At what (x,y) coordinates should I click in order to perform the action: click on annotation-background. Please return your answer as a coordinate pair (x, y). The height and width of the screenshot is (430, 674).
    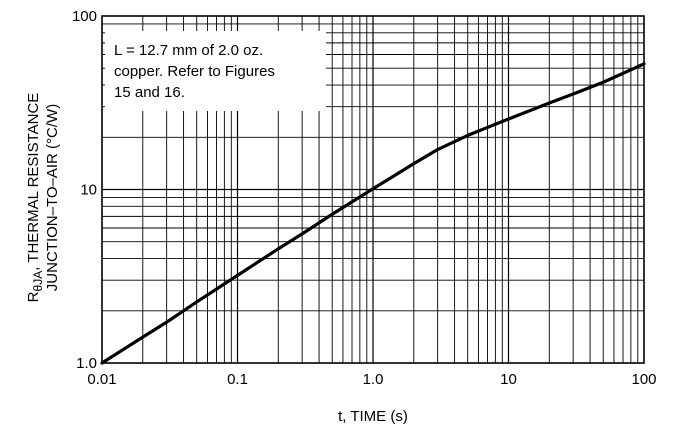
    Looking at the image, I should click on (215, 71).